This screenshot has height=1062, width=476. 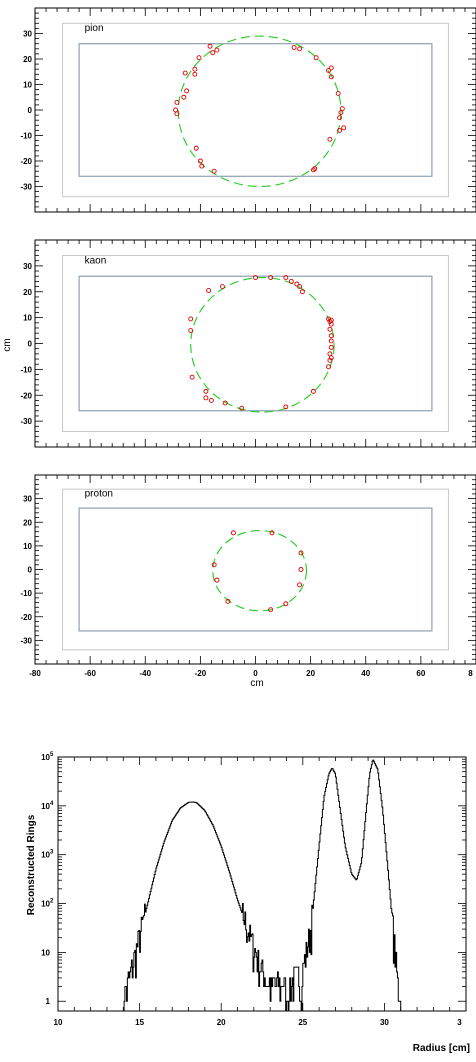 What do you see at coordinates (302, 1022) in the screenshot?
I see `x-tick-label: 25` at bounding box center [302, 1022].